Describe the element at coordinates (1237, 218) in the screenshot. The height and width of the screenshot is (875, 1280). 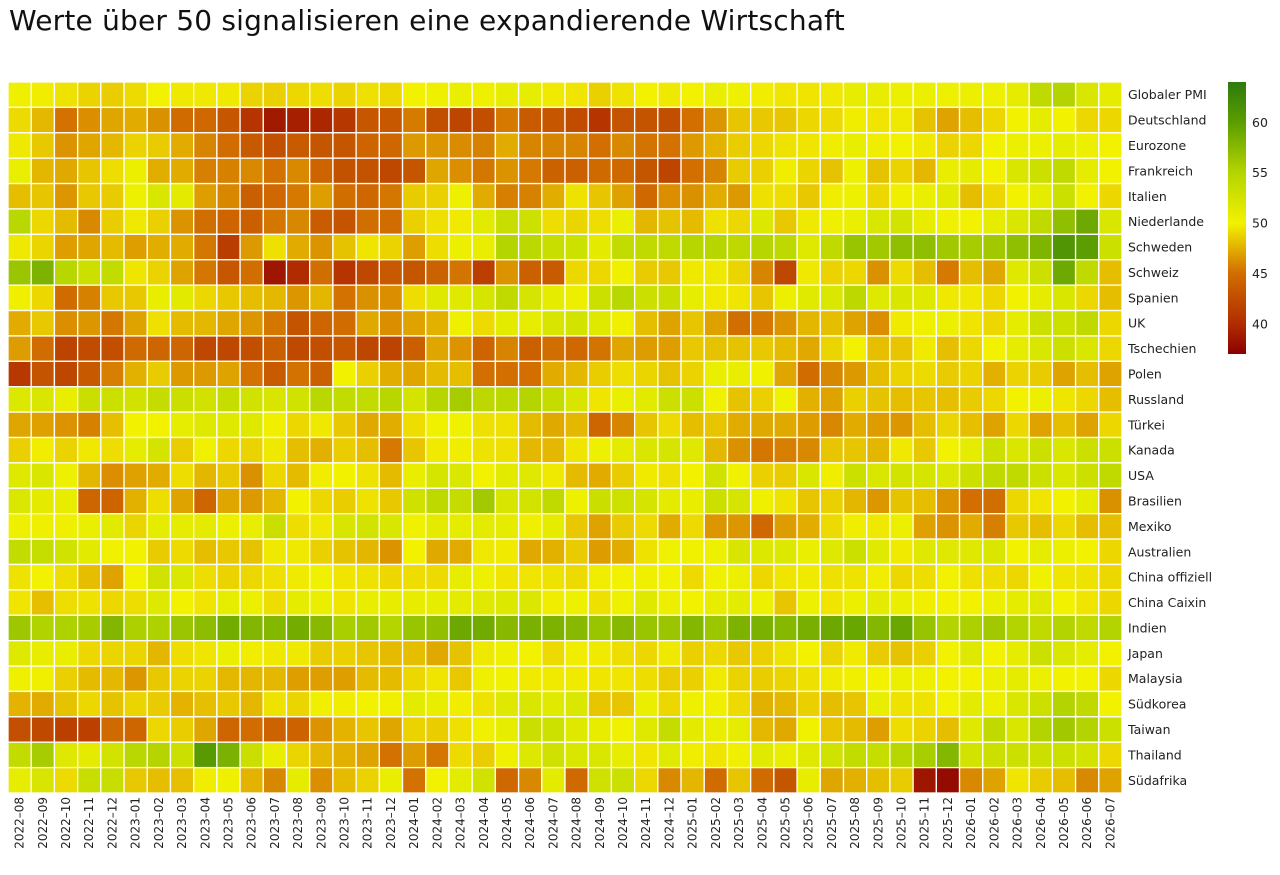
I see `legend-color-bar` at that location.